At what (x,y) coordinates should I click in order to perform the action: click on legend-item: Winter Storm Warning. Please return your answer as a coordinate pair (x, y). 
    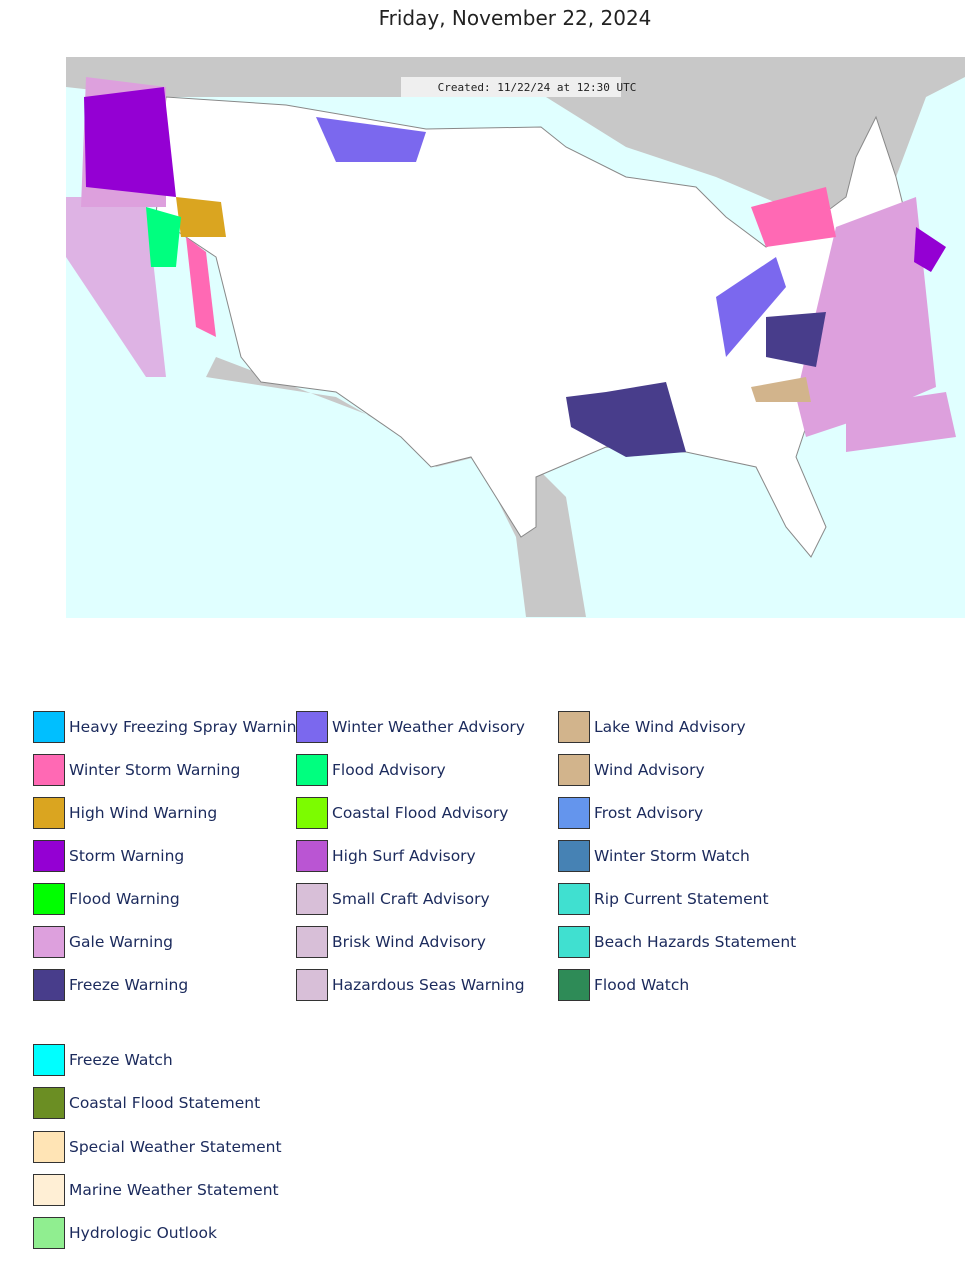
    Looking at the image, I should click on (136, 770).